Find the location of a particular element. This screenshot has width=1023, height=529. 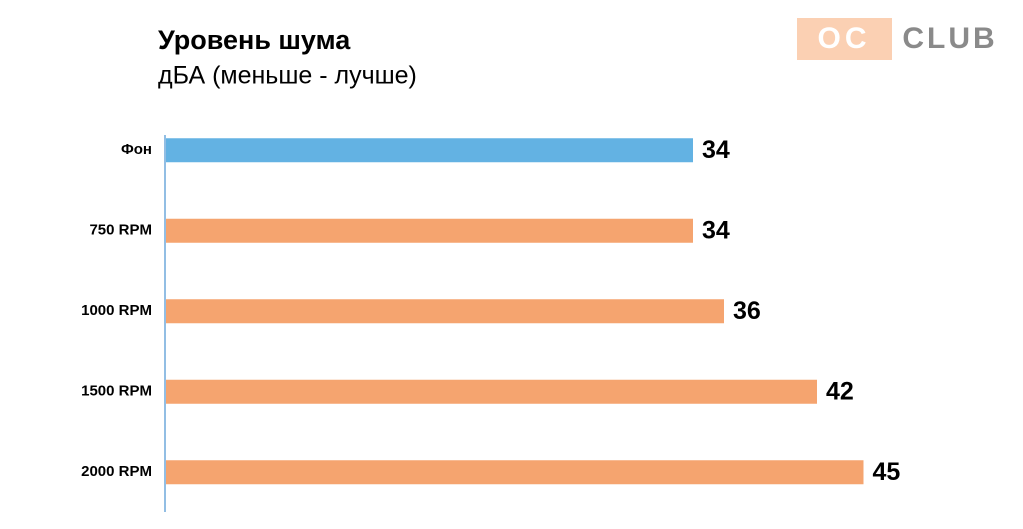

chart-title: Уровень шума is located at coordinates (254, 40).